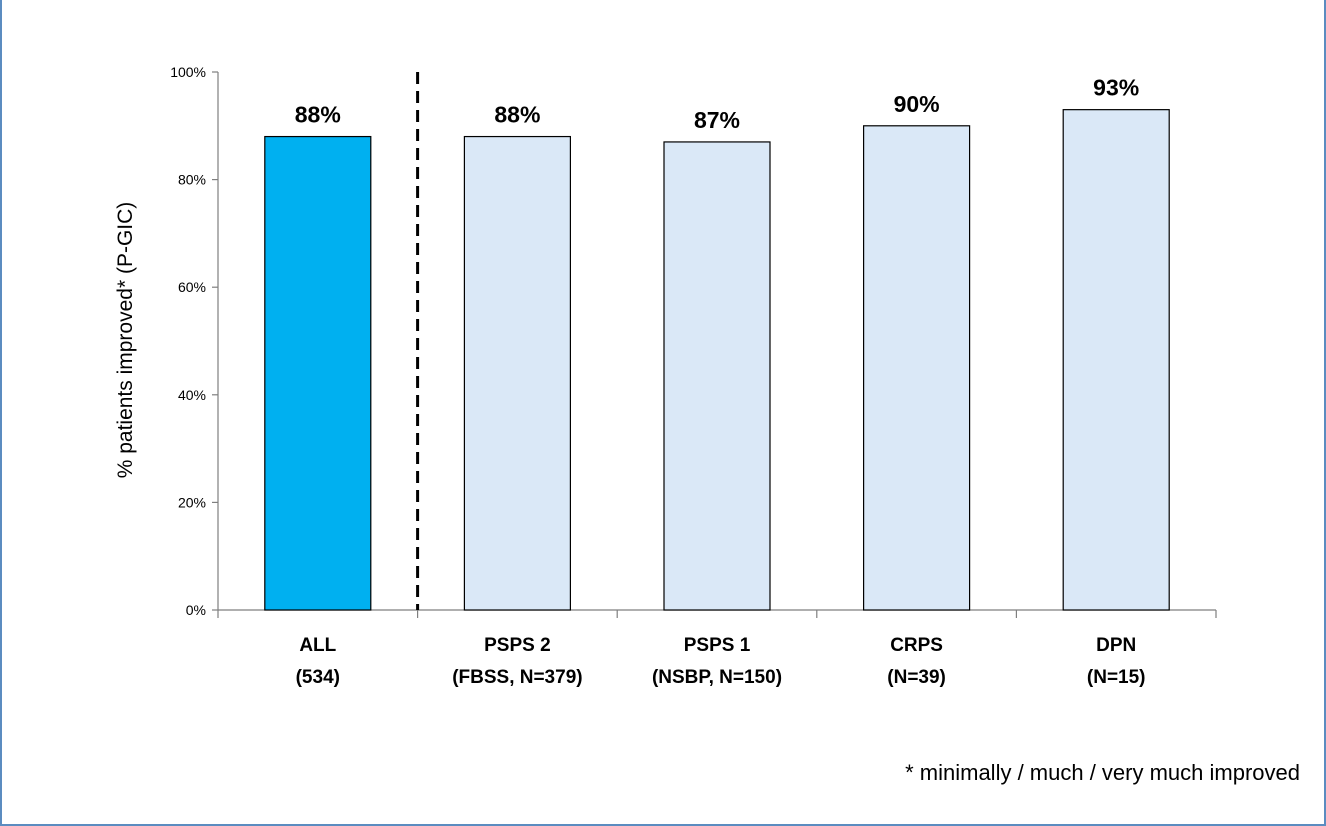 Image resolution: width=1326 pixels, height=826 pixels. I want to click on category-sublabel: (N=39), so click(916, 677).